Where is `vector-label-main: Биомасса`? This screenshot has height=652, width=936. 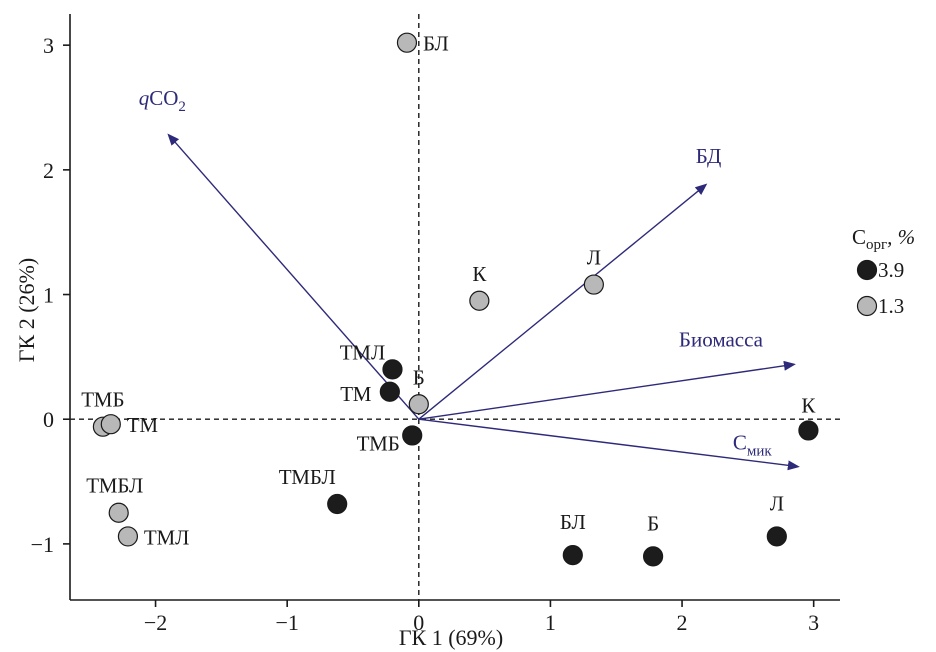 vector-label-main: Биомасса is located at coordinates (721, 339).